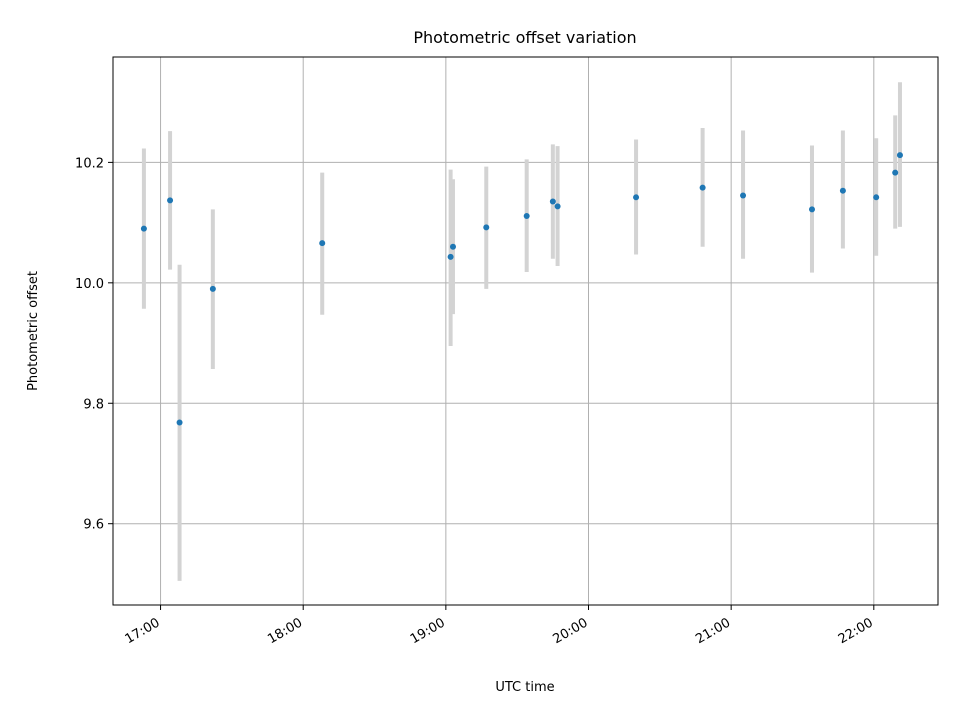 The width and height of the screenshot is (960, 725). I want to click on y-tick-label: 9.6, so click(93, 525).